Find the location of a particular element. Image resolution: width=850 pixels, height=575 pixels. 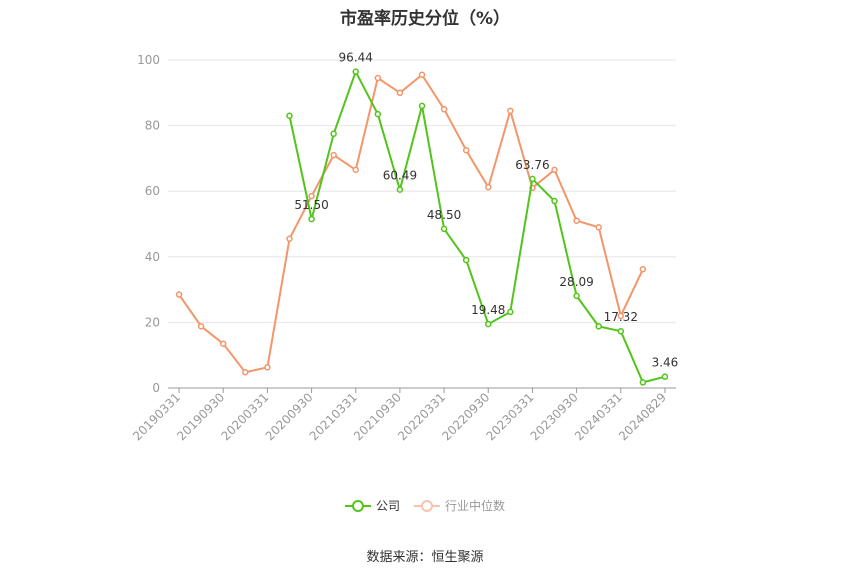

data-label: 3.46 is located at coordinates (665, 363).